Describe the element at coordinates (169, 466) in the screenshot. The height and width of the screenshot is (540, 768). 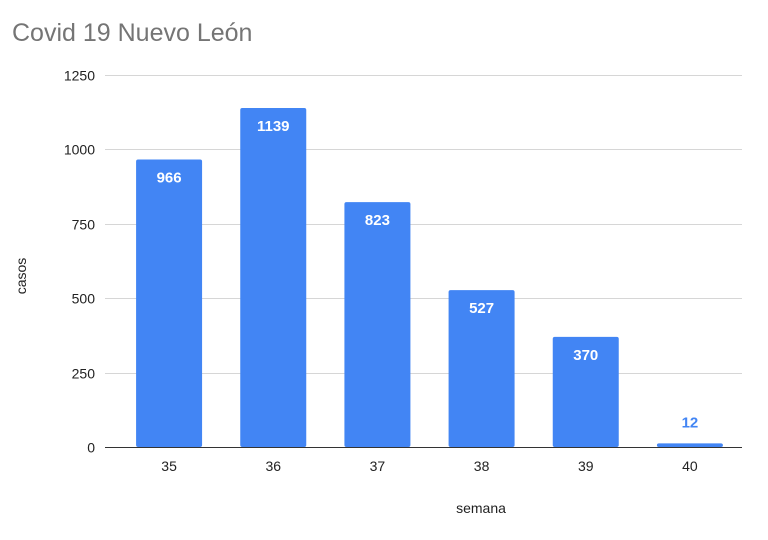
I see `x-tick-label: 35` at that location.